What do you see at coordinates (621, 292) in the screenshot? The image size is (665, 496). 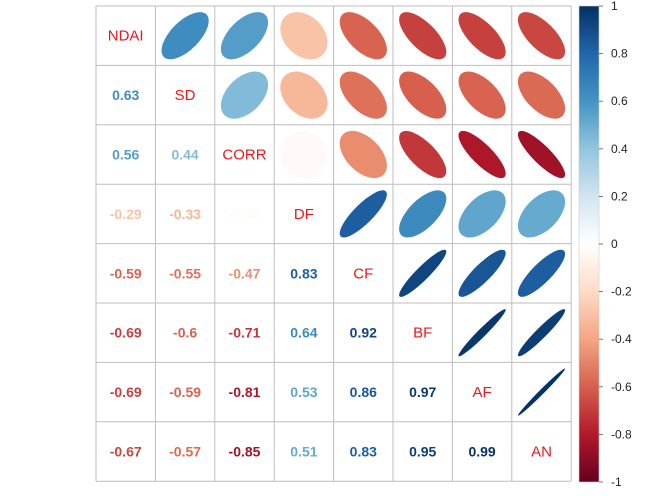 I see `colorbar-tick-label: -0.2` at bounding box center [621, 292].